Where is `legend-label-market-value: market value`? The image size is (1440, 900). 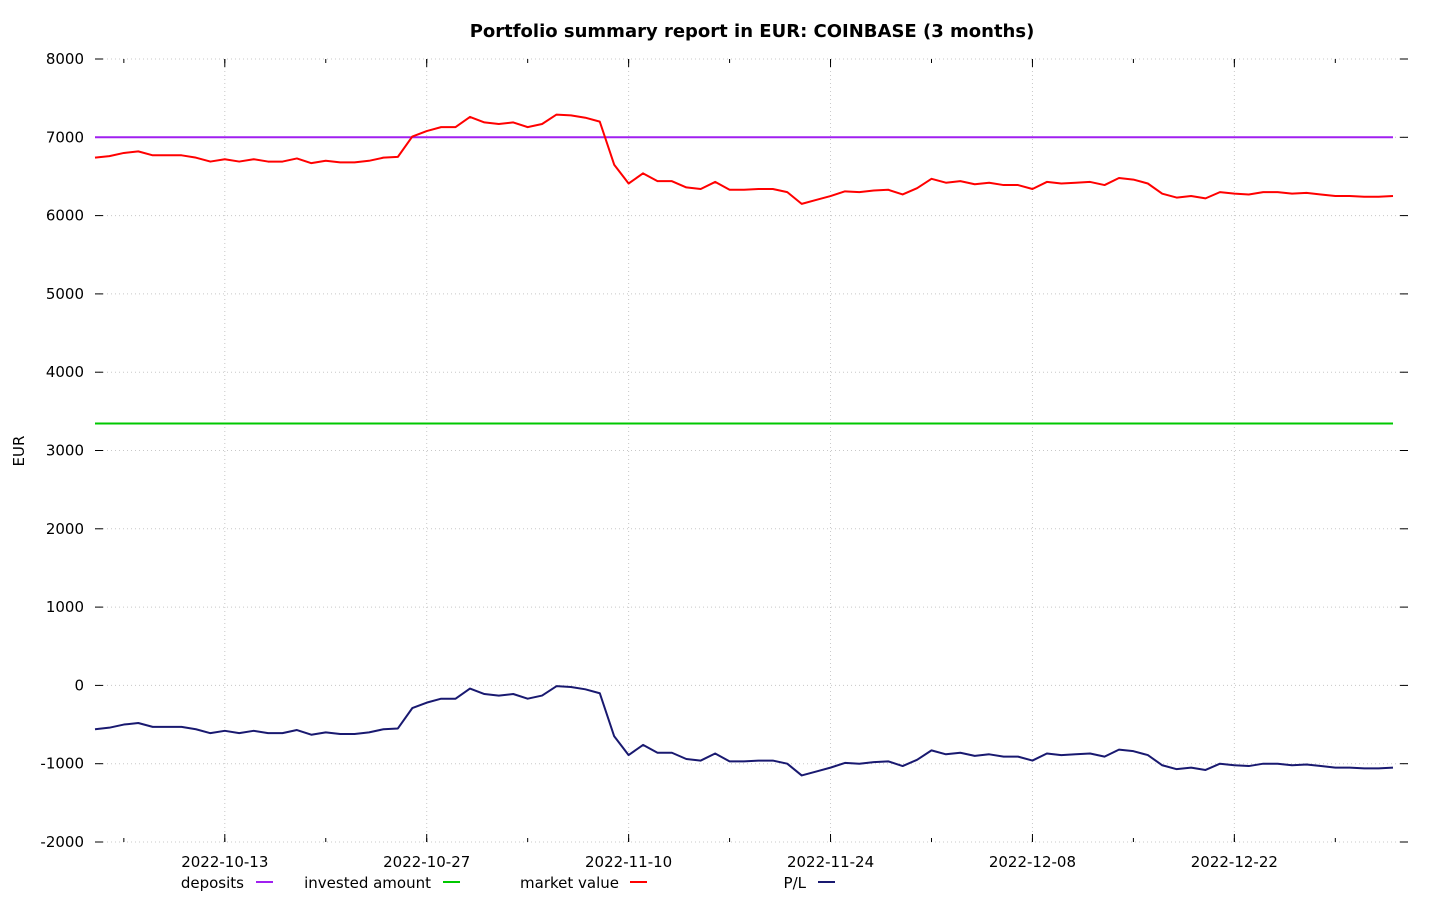 legend-label-market-value: market value is located at coordinates (569, 883).